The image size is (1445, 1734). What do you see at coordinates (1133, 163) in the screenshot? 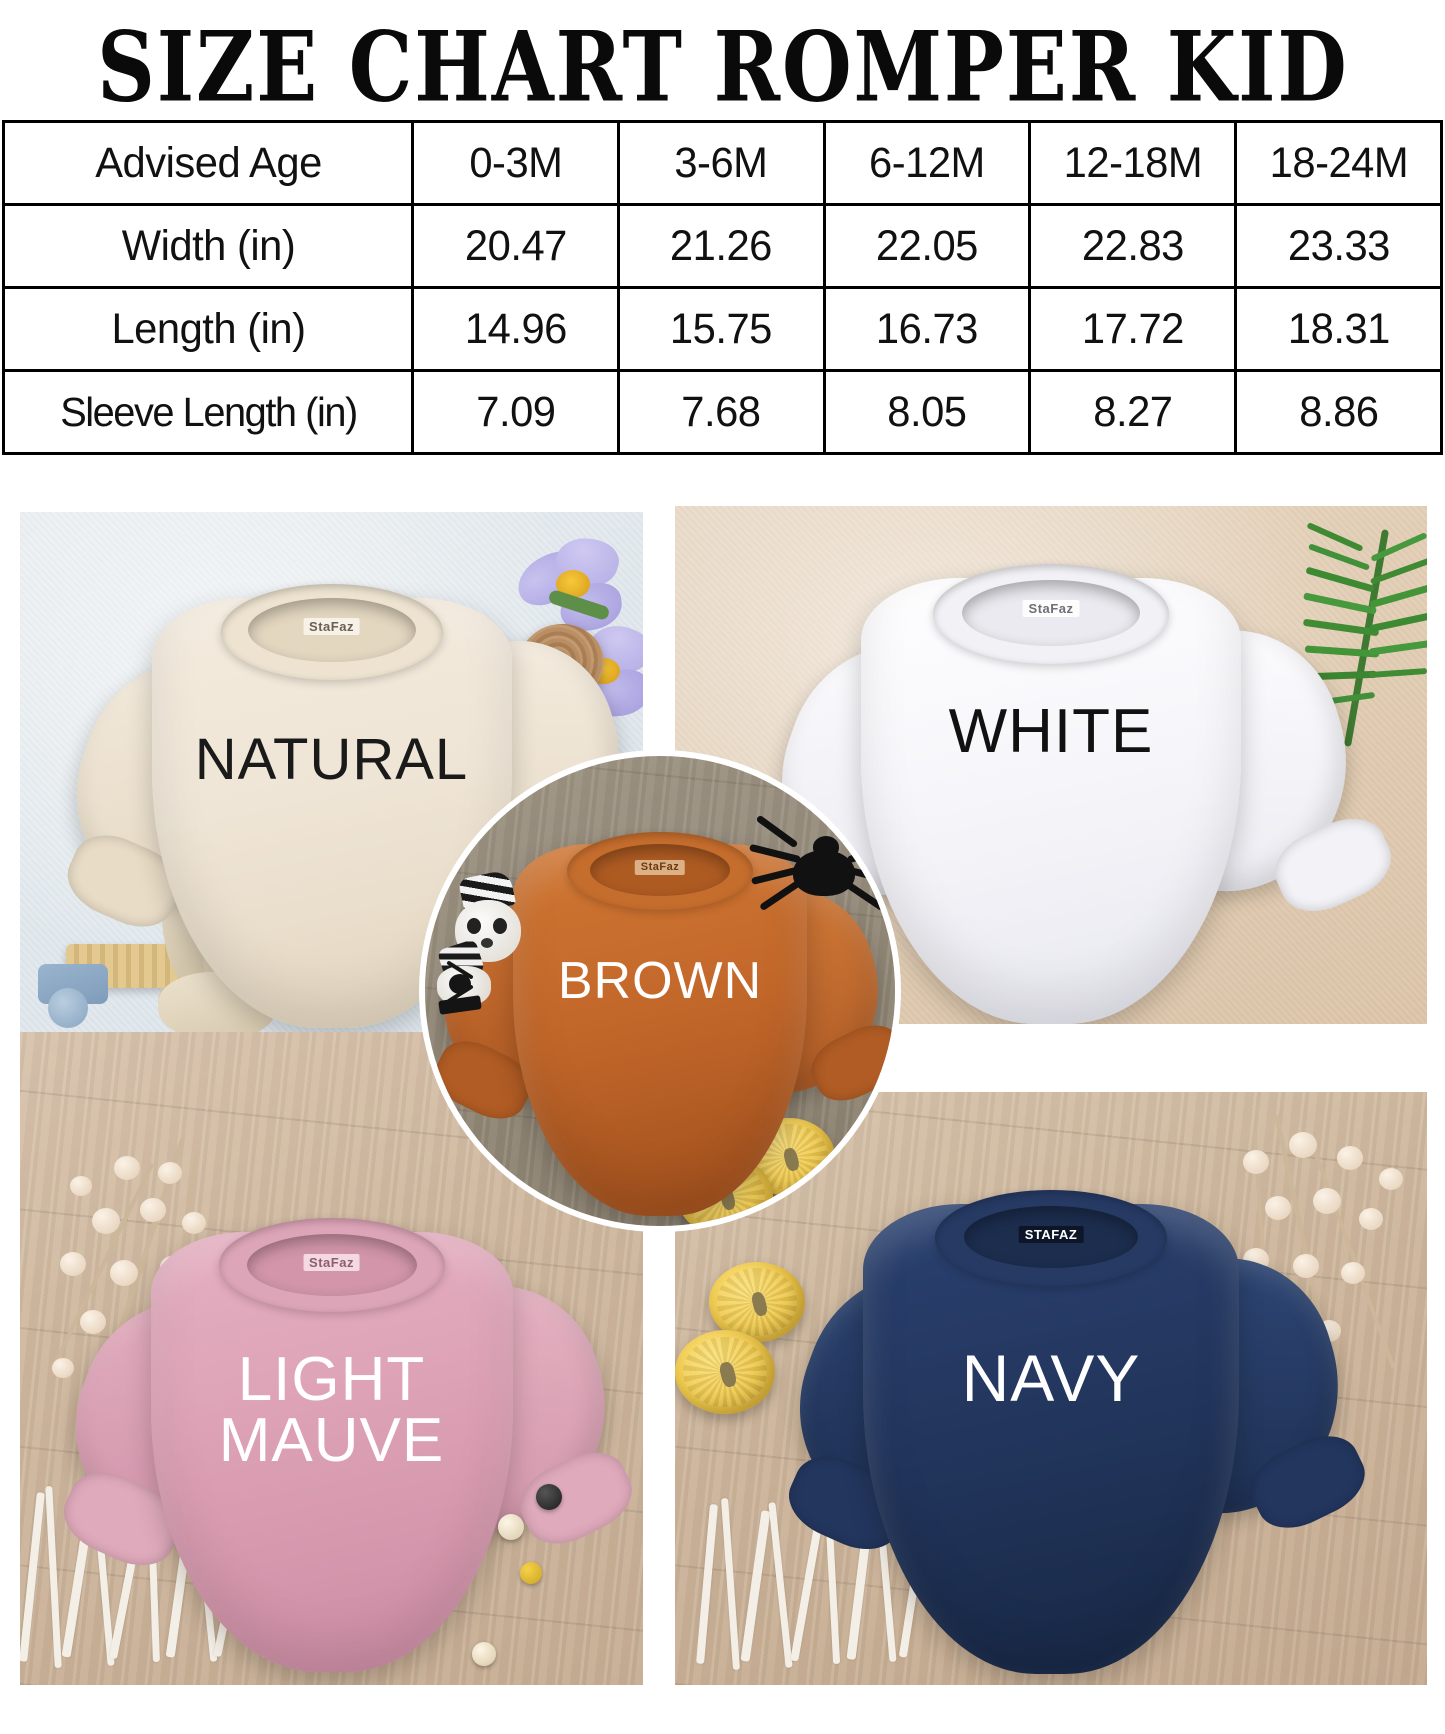
I see `cell-age-12-18m: 12-18M` at bounding box center [1133, 163].